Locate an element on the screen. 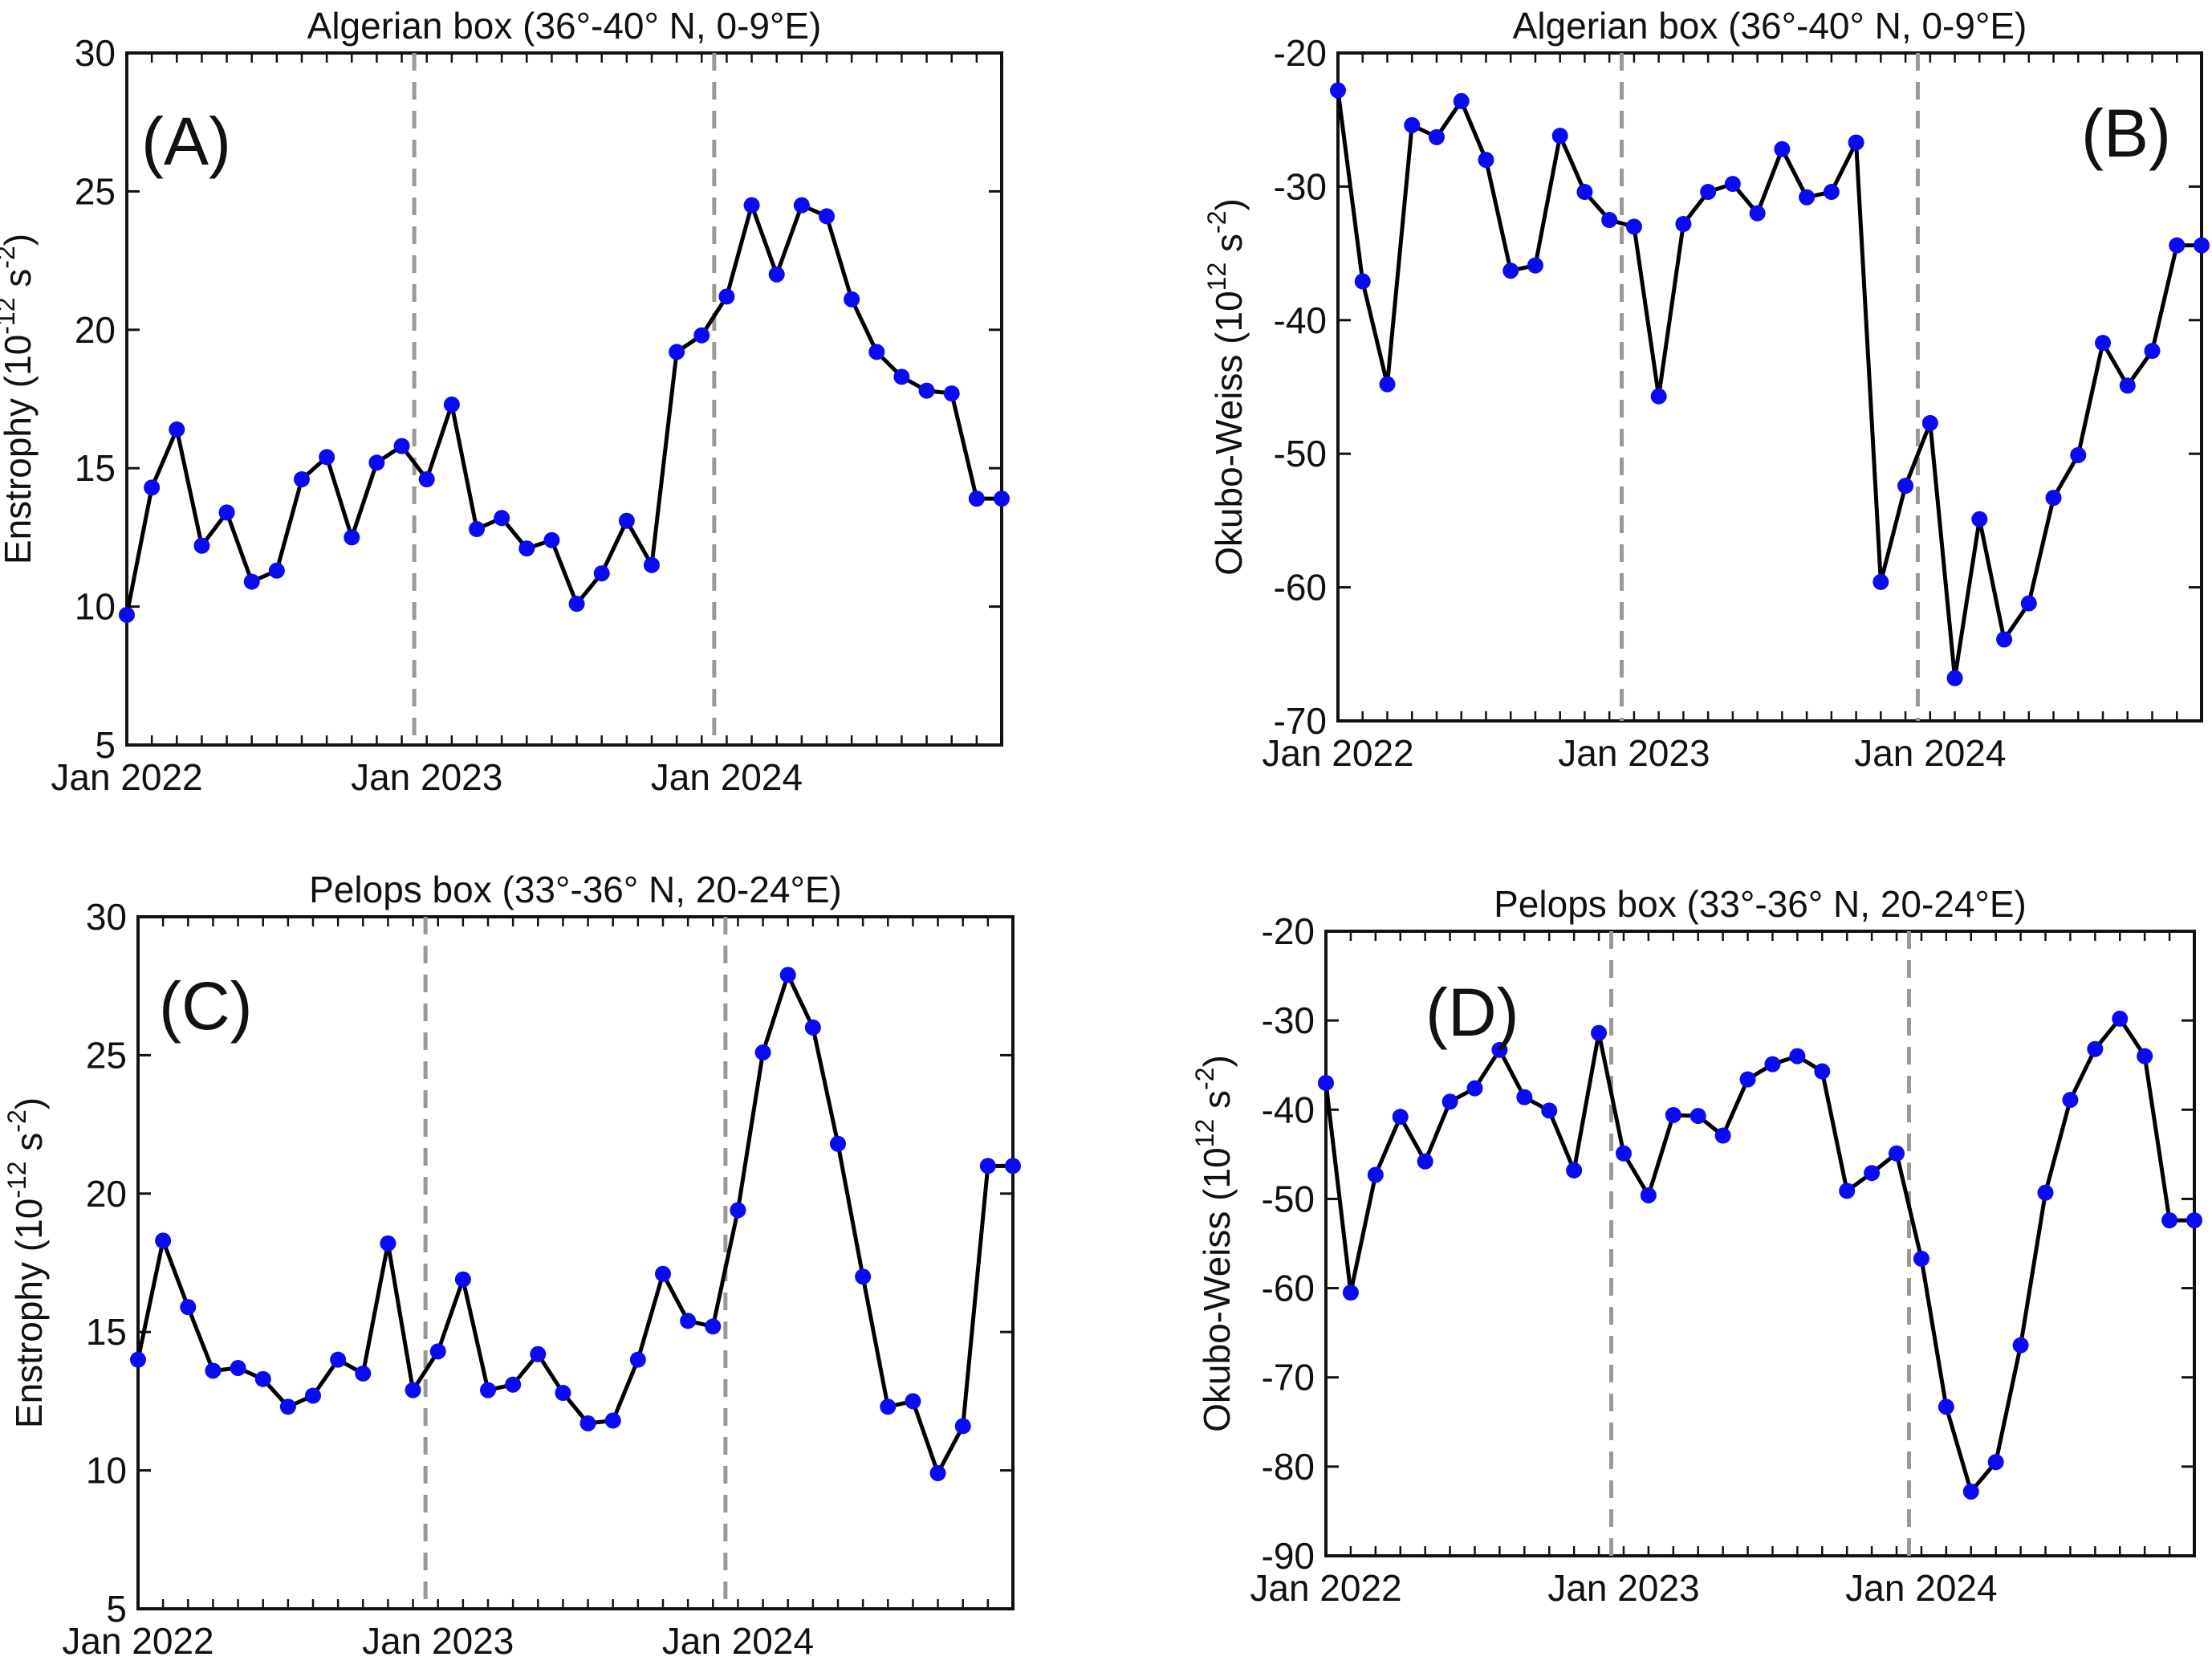 This screenshot has width=2212, height=1665. y-axis-label: Okubo-Weiss (1012 s-2) is located at coordinates (1214, 1243).